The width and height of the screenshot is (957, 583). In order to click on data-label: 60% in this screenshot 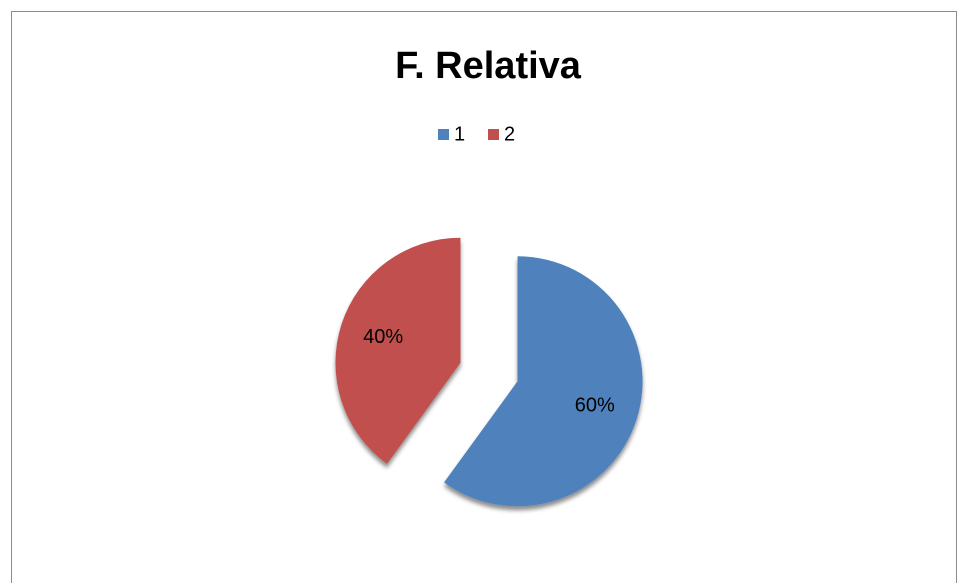, I will do `click(595, 406)`.